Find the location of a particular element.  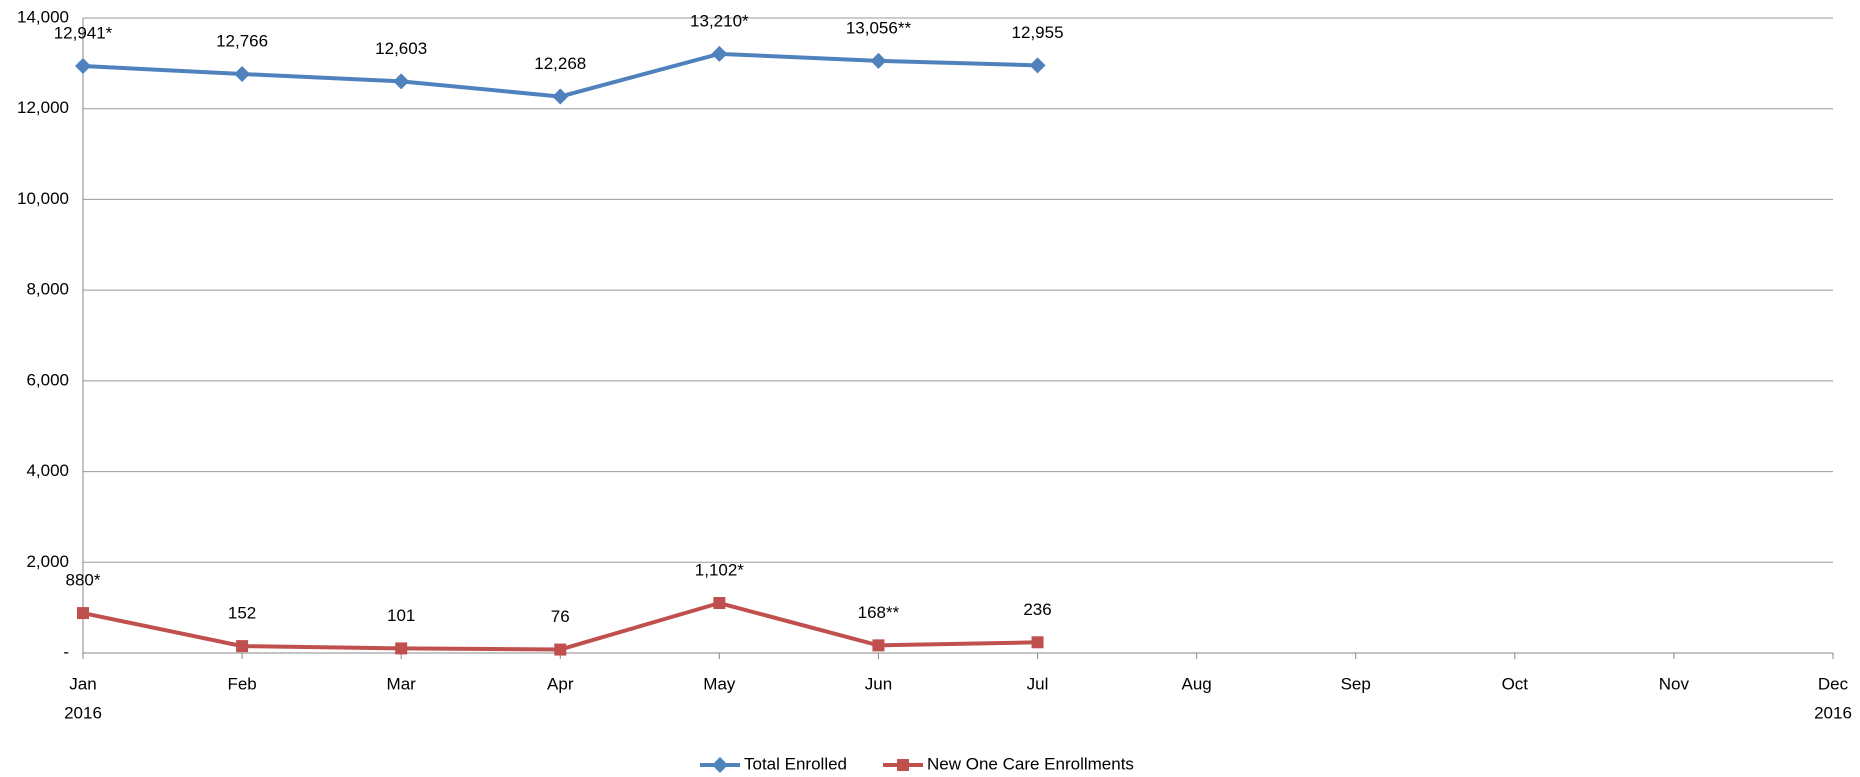

data-label: 168** is located at coordinates (879, 612).